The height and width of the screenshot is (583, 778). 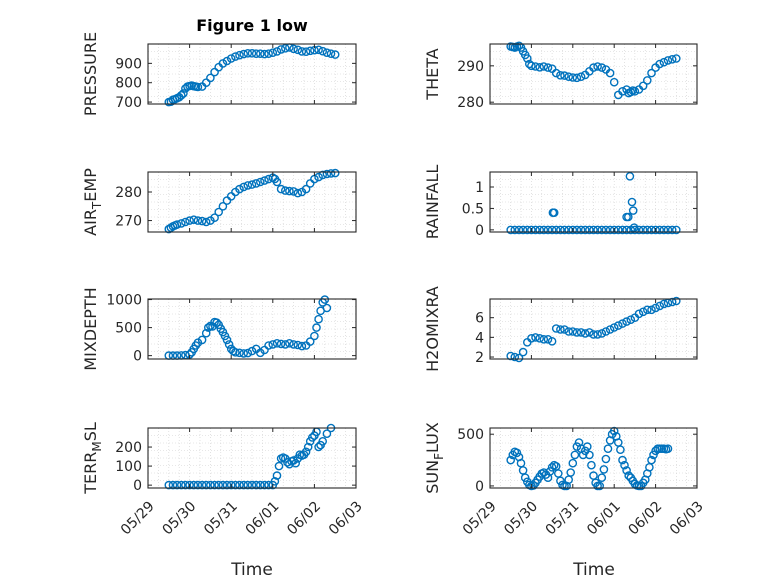 I want to click on x-tick-label: 06/02, so click(x=646, y=518).